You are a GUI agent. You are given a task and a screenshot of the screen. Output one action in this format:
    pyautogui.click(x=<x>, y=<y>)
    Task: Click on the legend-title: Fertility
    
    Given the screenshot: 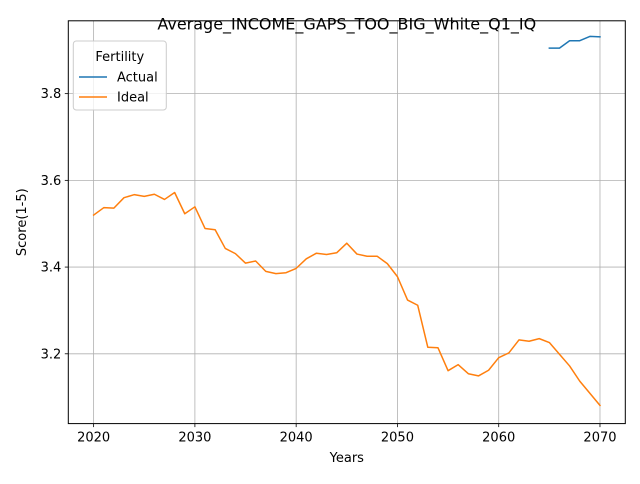 What is the action you would take?
    pyautogui.click(x=119, y=57)
    